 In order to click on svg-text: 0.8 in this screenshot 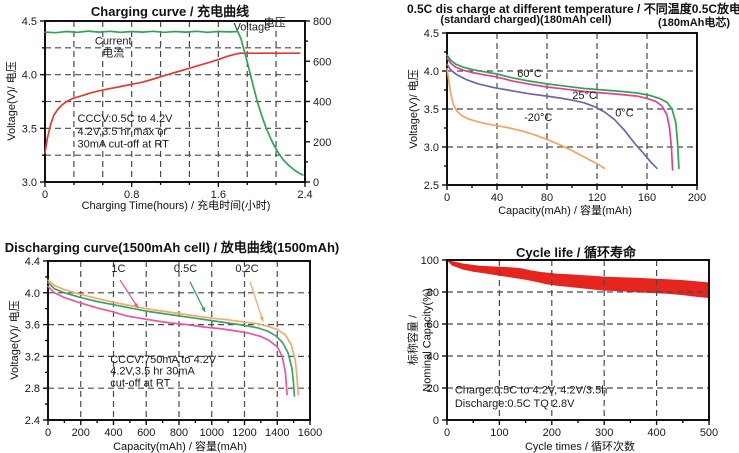, I will do `click(131, 195)`.